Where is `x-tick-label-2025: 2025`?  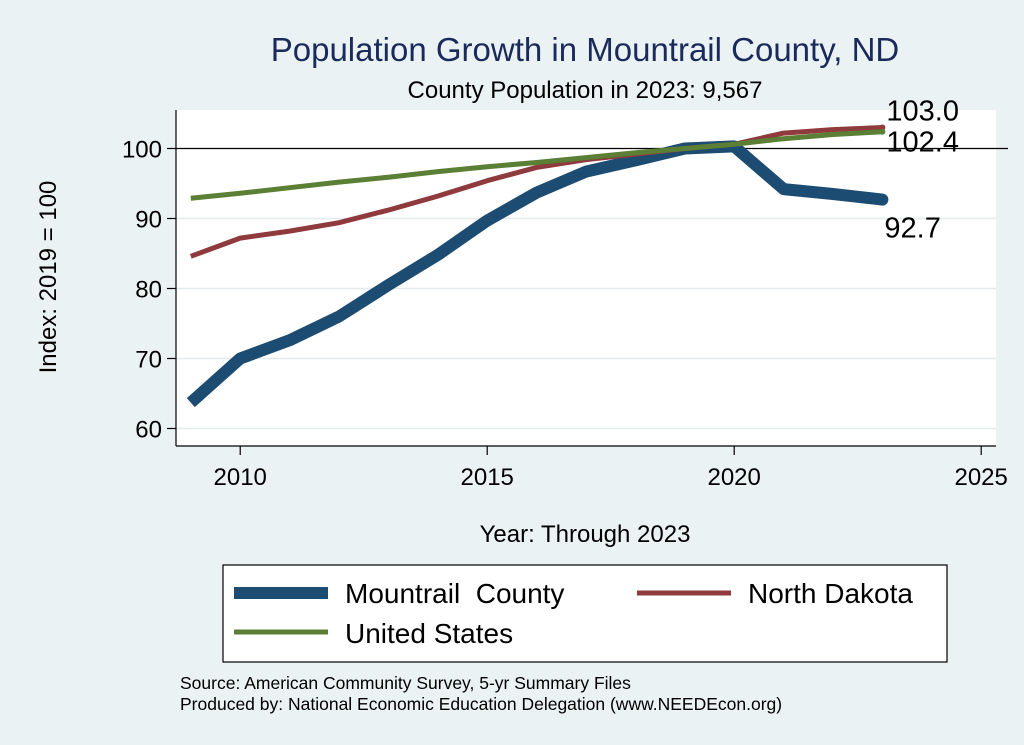
x-tick-label-2025: 2025 is located at coordinates (980, 477).